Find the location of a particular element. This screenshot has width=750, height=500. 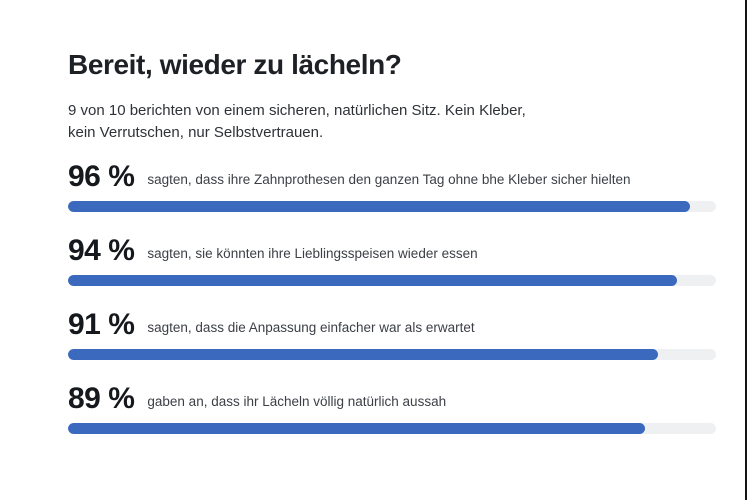

subtitle-line-2: kein Verrutschen, nur Selbstvertrauen. is located at coordinates (196, 132).